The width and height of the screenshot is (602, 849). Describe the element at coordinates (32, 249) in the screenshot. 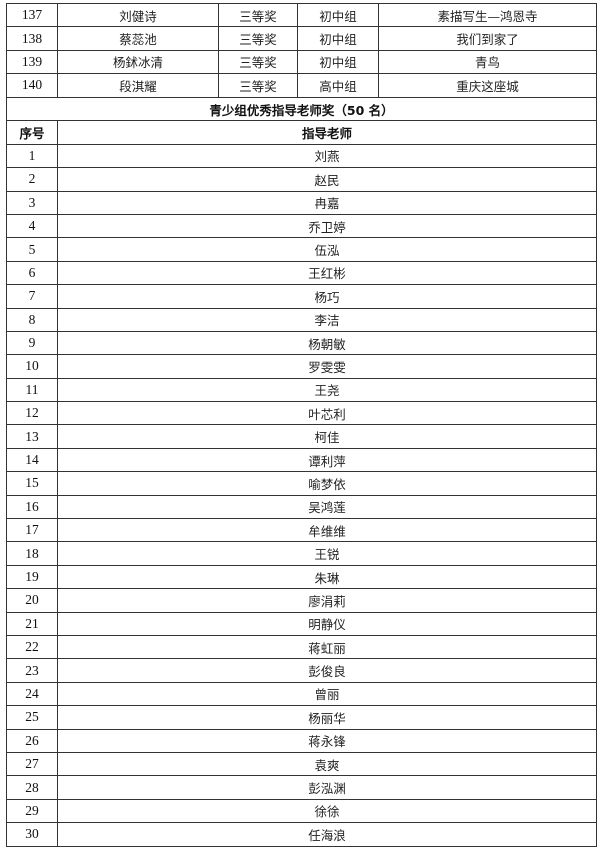

I see `row-number: 5` at that location.